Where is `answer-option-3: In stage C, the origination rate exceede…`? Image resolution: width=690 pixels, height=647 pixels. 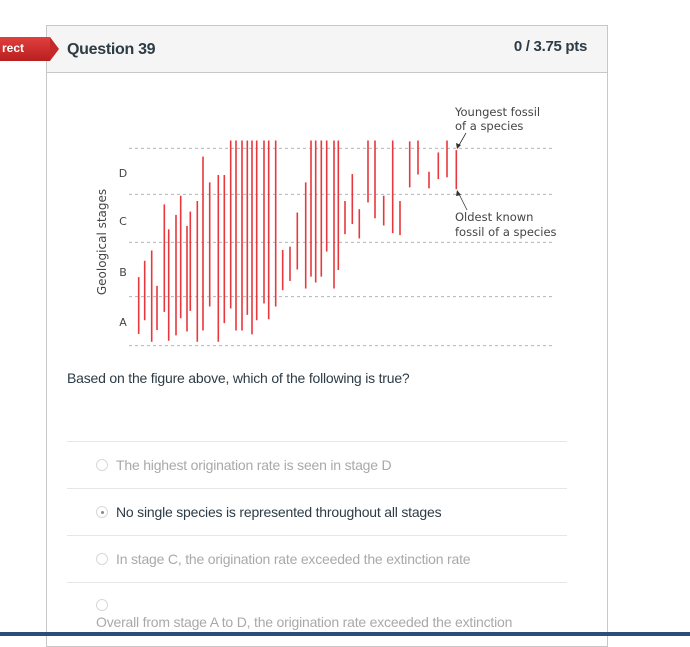 answer-option-3: In stage C, the origination rate exceede… is located at coordinates (293, 559).